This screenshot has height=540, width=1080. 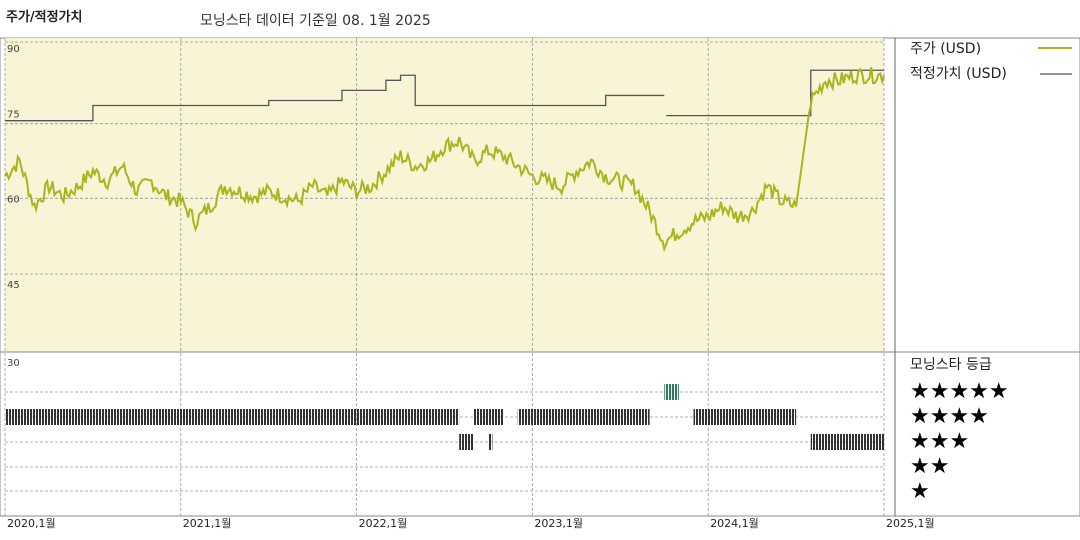 What do you see at coordinates (31, 523) in the screenshot?
I see `x-tick-label: 2020,1월` at bounding box center [31, 523].